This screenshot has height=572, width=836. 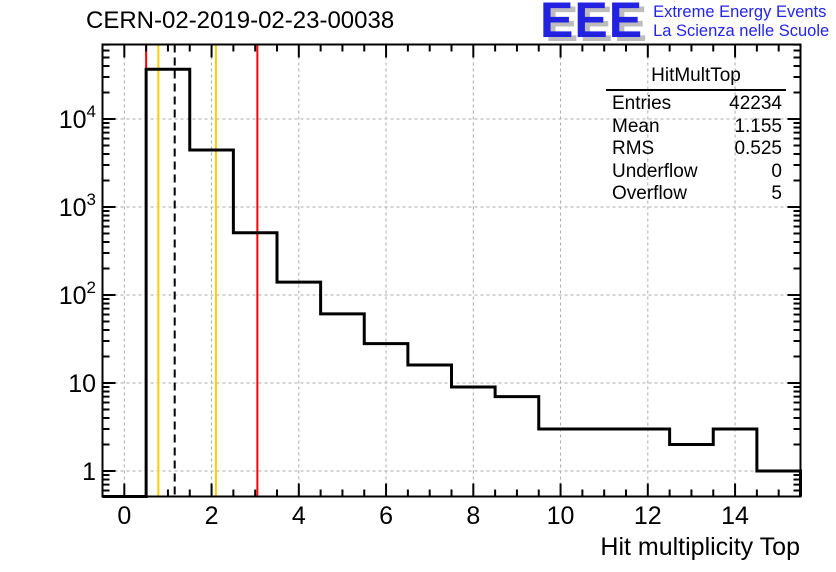 I want to click on y-tick-label: 10³, so click(x=77, y=206).